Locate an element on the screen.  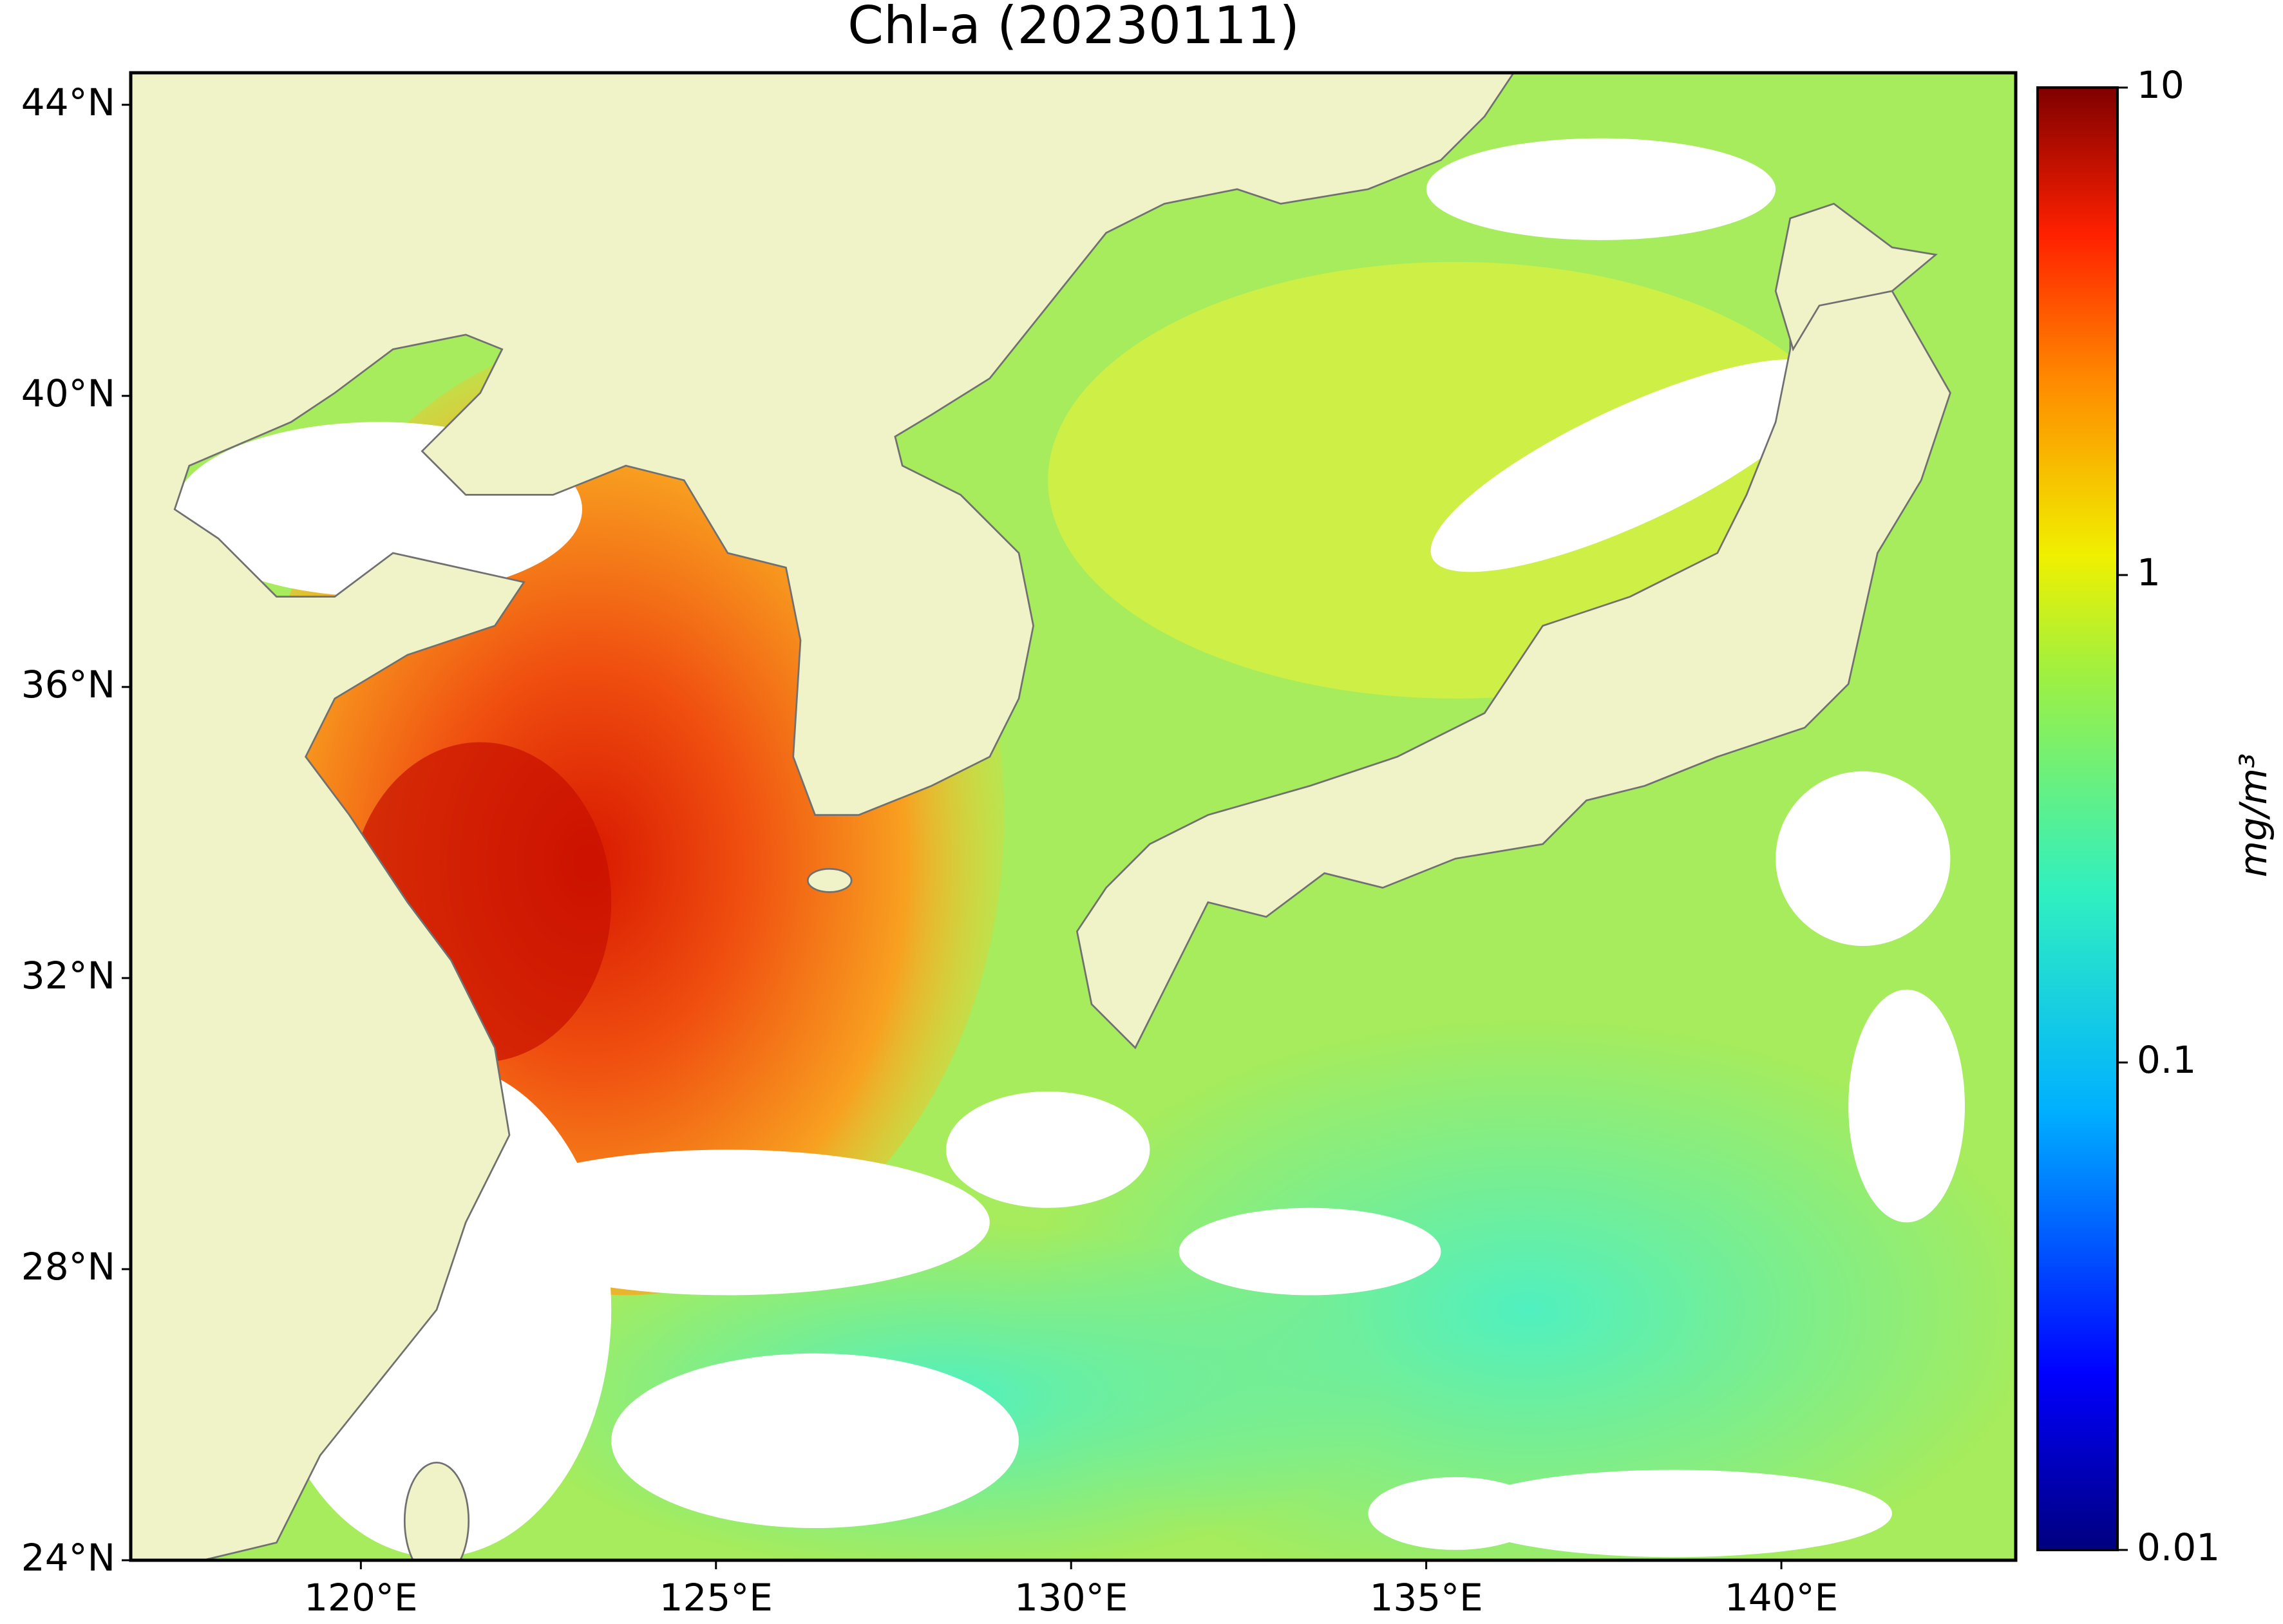
colorbar-tick-label: 0.01 is located at coordinates (2178, 1547).